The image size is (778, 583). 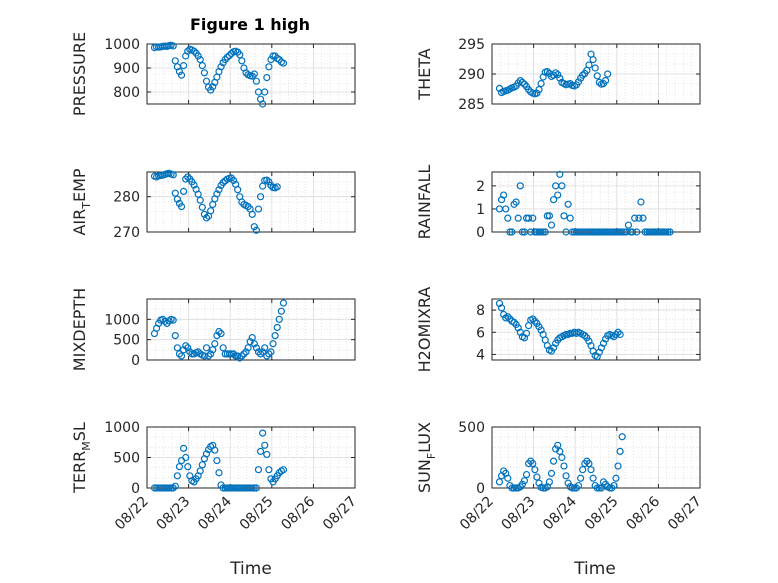 I want to click on y-axis-label: PRESSURE, so click(x=79, y=74).